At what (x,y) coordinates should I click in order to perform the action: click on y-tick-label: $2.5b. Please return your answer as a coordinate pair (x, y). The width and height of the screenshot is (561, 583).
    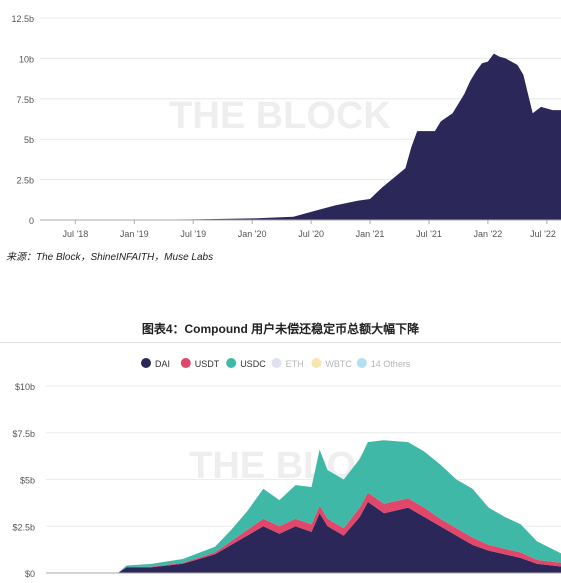
    Looking at the image, I should click on (23, 527).